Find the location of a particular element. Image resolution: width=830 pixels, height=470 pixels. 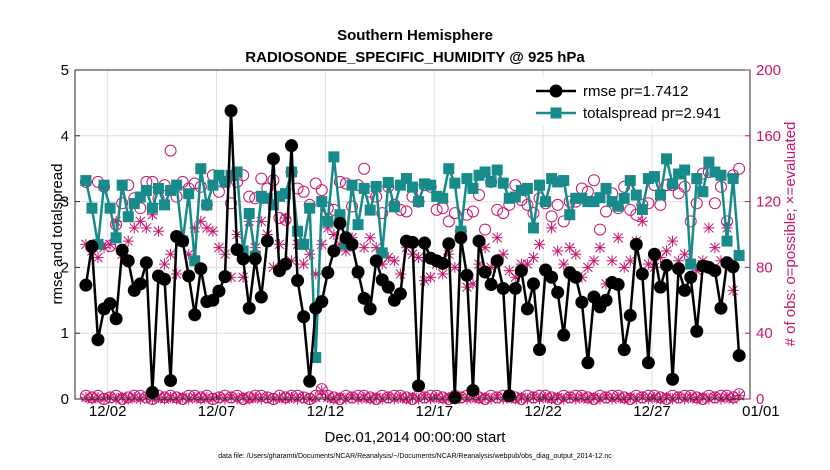

y-right-tick-label: 200 is located at coordinates (768, 70).